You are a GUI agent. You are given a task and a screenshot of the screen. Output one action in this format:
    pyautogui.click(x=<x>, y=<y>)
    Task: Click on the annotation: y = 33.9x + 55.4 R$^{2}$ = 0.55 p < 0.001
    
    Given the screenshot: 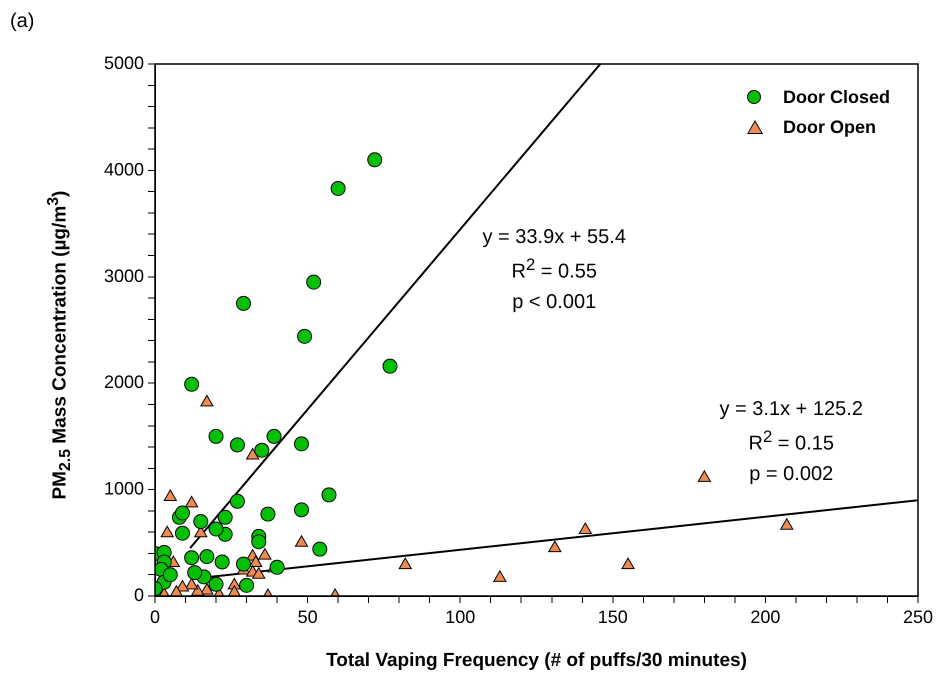 What is the action you would take?
    pyautogui.click(x=554, y=270)
    